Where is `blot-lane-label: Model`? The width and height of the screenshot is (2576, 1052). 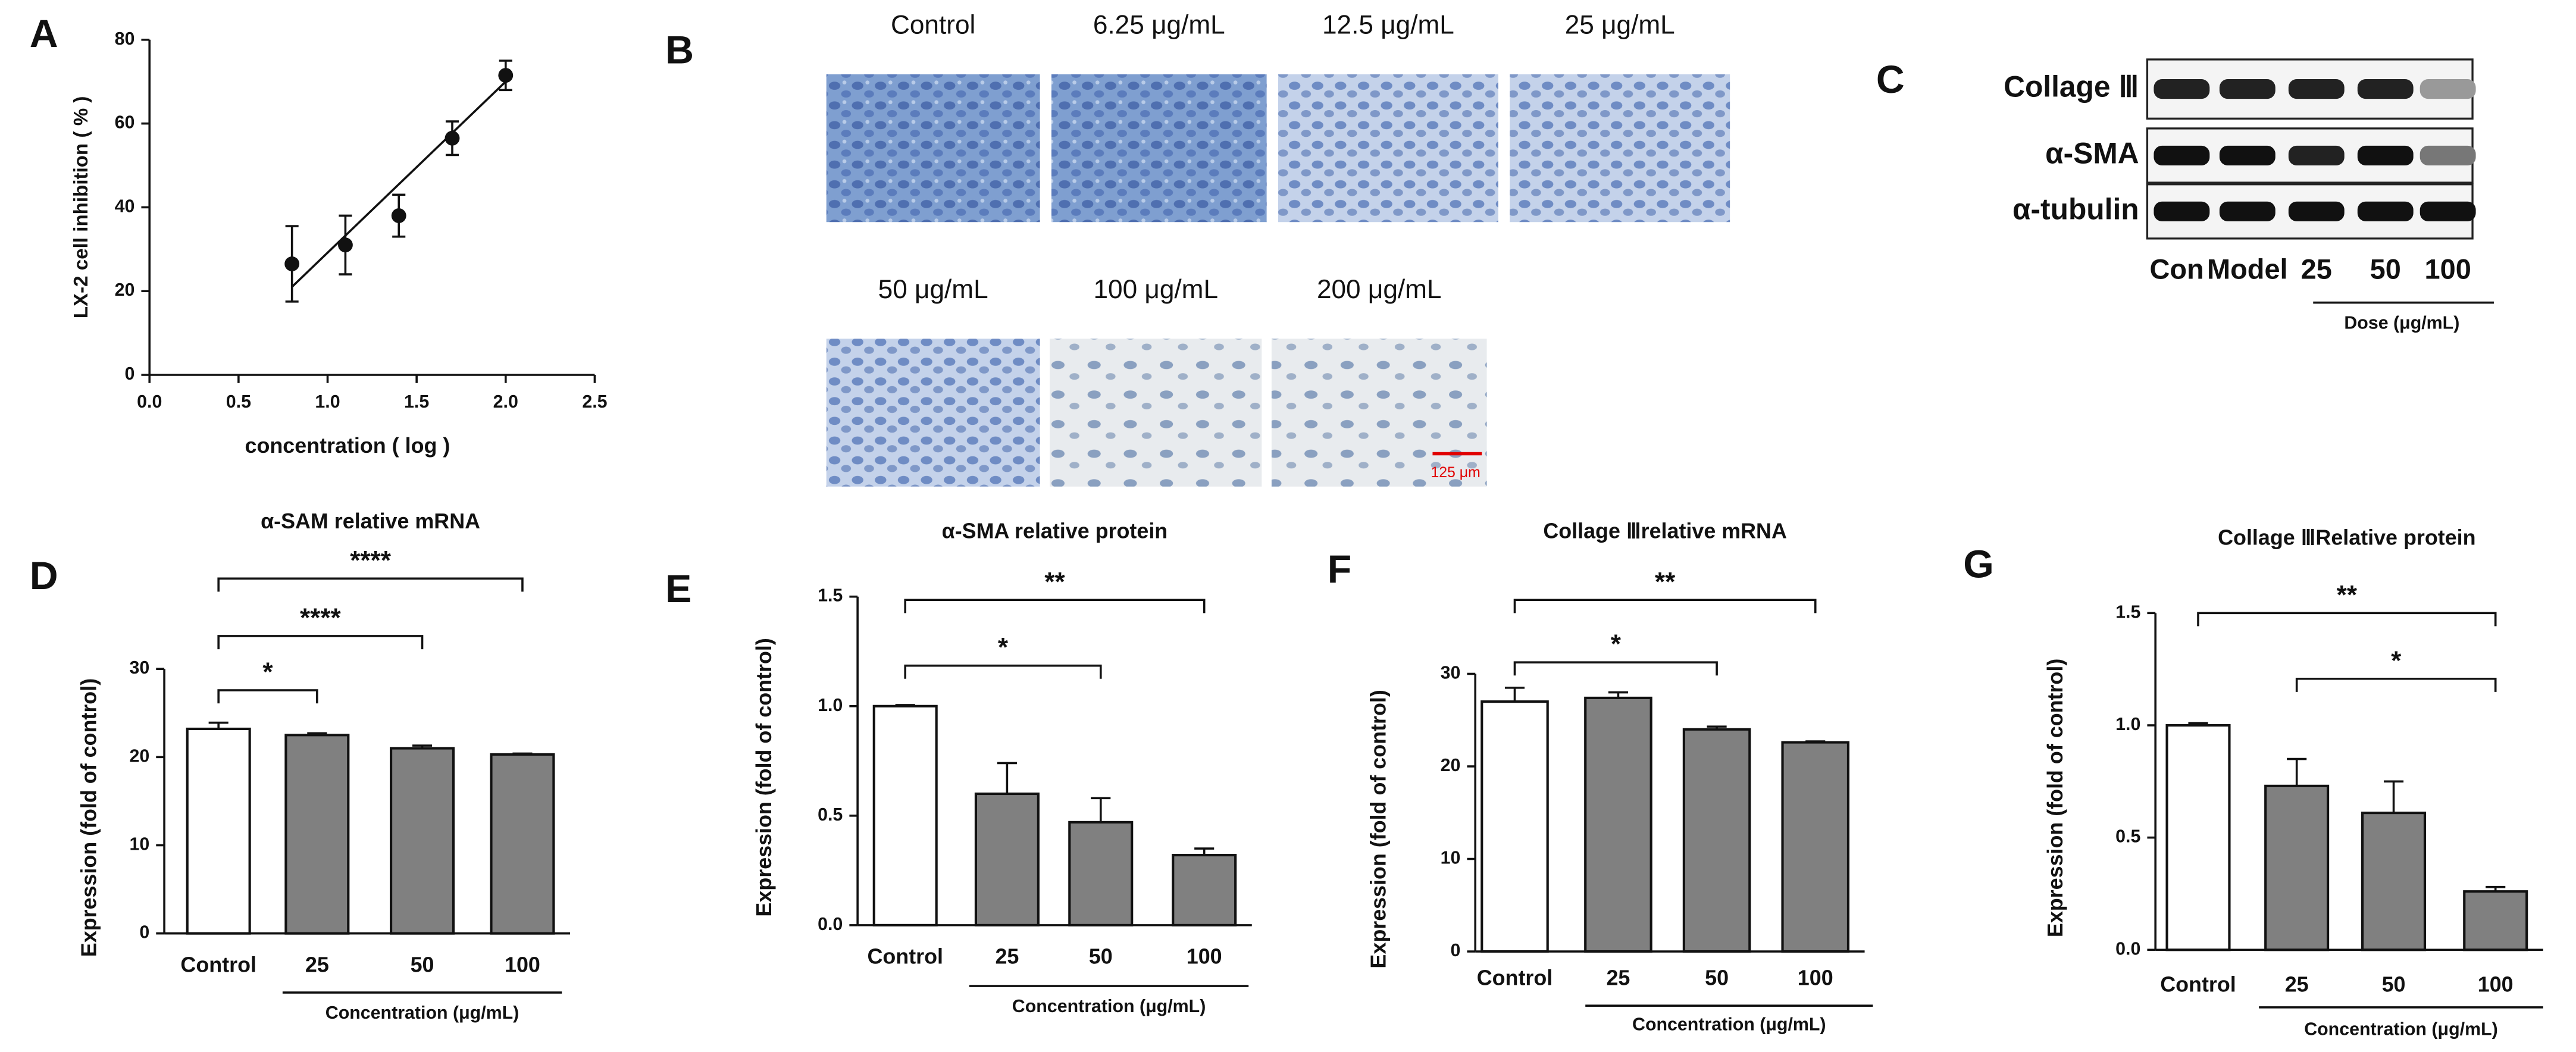 blot-lane-label: Model is located at coordinates (2247, 268).